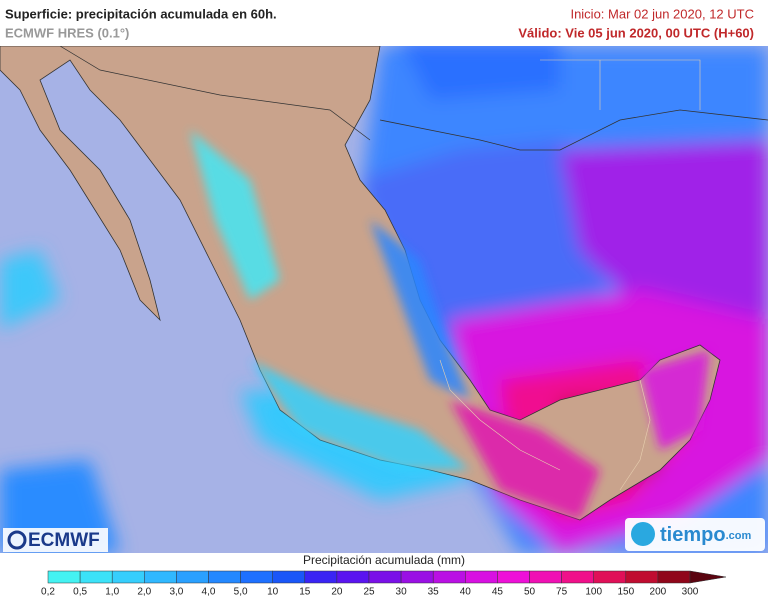  I want to click on colorbar-label: 45, so click(498, 592).